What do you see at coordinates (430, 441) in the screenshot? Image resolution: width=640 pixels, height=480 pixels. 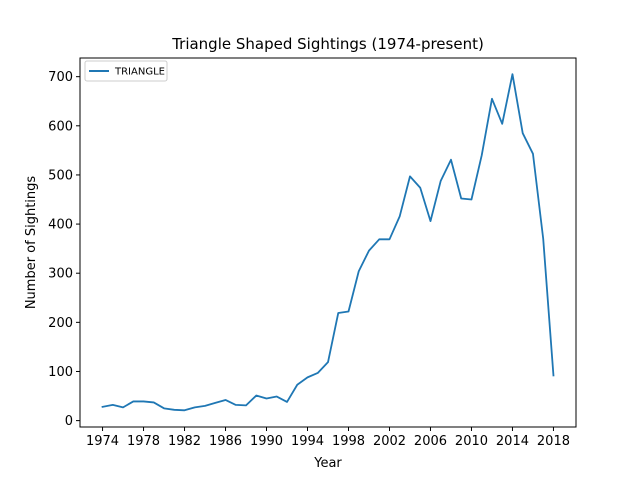 I see `x-tick-label: 2006` at bounding box center [430, 441].